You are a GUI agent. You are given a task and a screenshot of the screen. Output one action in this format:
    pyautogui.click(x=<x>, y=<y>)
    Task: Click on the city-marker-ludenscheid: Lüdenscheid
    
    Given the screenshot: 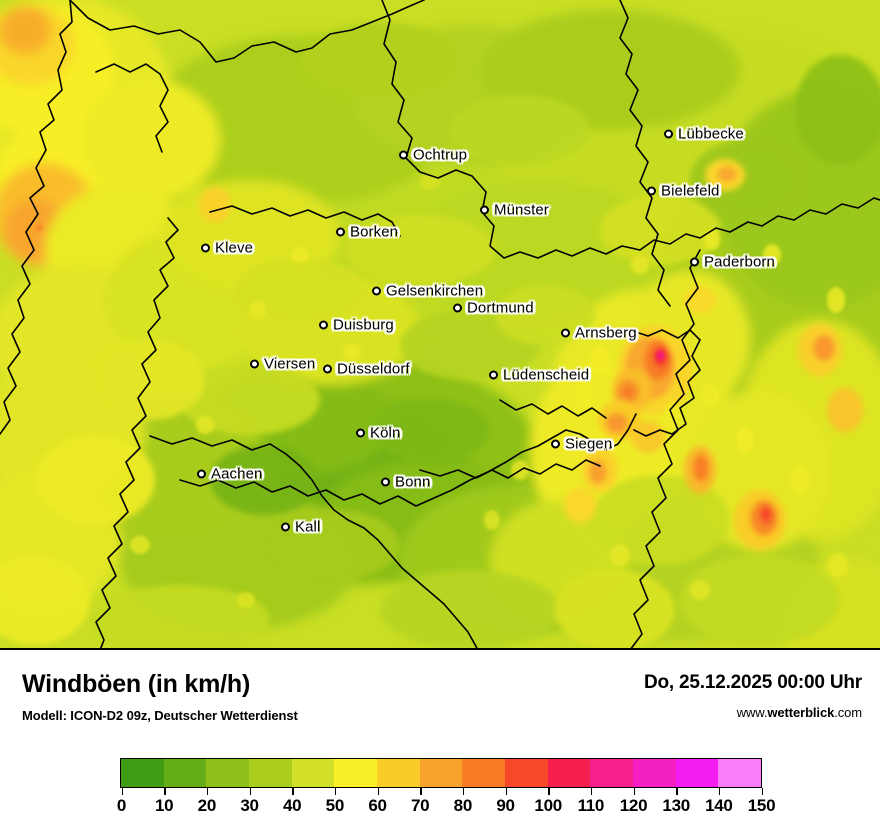 What is the action you would take?
    pyautogui.click(x=539, y=375)
    